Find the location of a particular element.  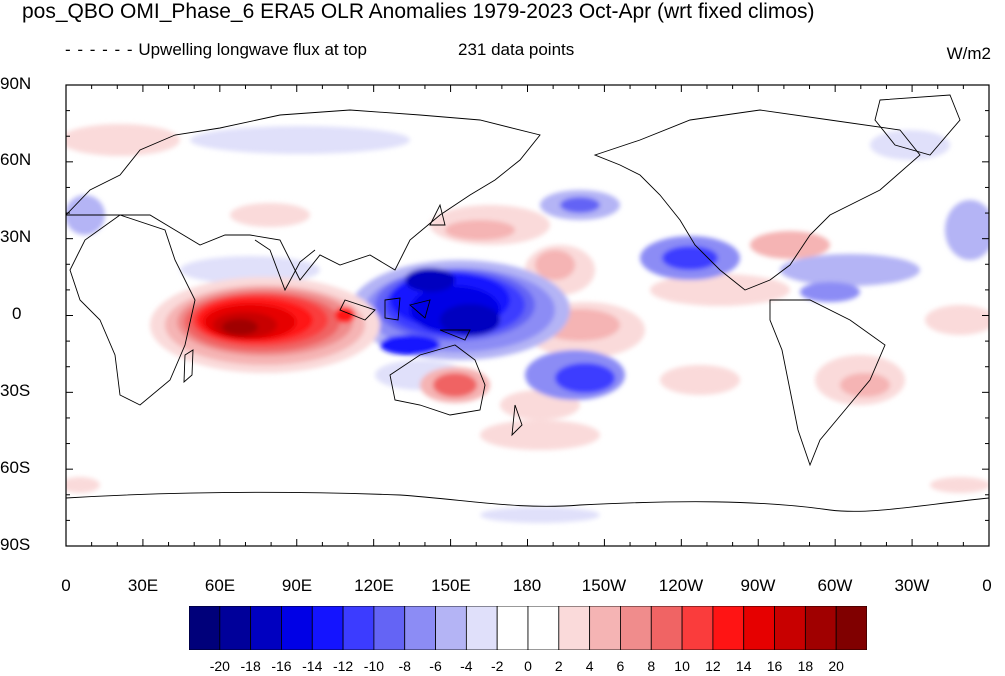

colorbar-label: -14 is located at coordinates (312, 666).